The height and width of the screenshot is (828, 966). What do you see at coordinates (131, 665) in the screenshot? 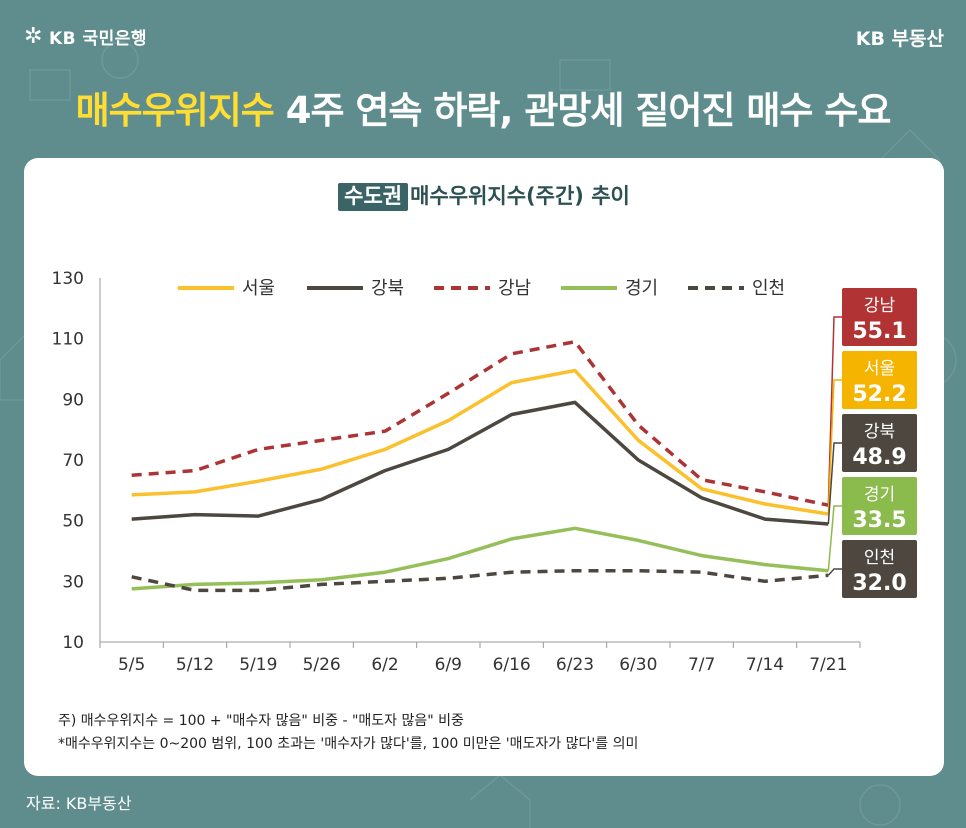
I see `x-tick-label: 5/5` at bounding box center [131, 665].